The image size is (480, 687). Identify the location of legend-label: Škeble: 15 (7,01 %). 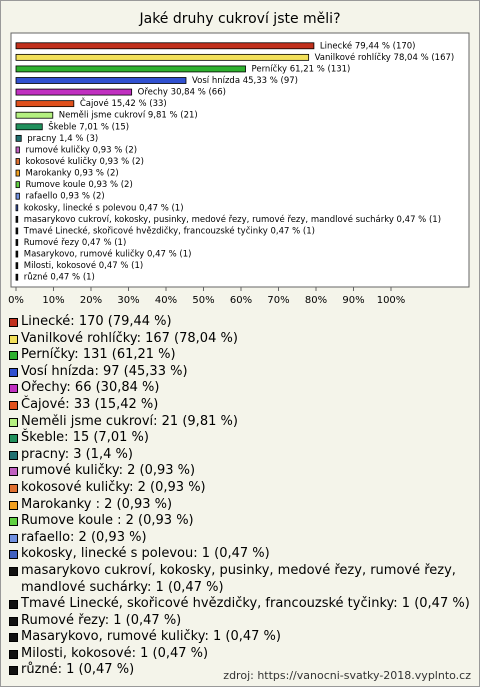
(85, 438).